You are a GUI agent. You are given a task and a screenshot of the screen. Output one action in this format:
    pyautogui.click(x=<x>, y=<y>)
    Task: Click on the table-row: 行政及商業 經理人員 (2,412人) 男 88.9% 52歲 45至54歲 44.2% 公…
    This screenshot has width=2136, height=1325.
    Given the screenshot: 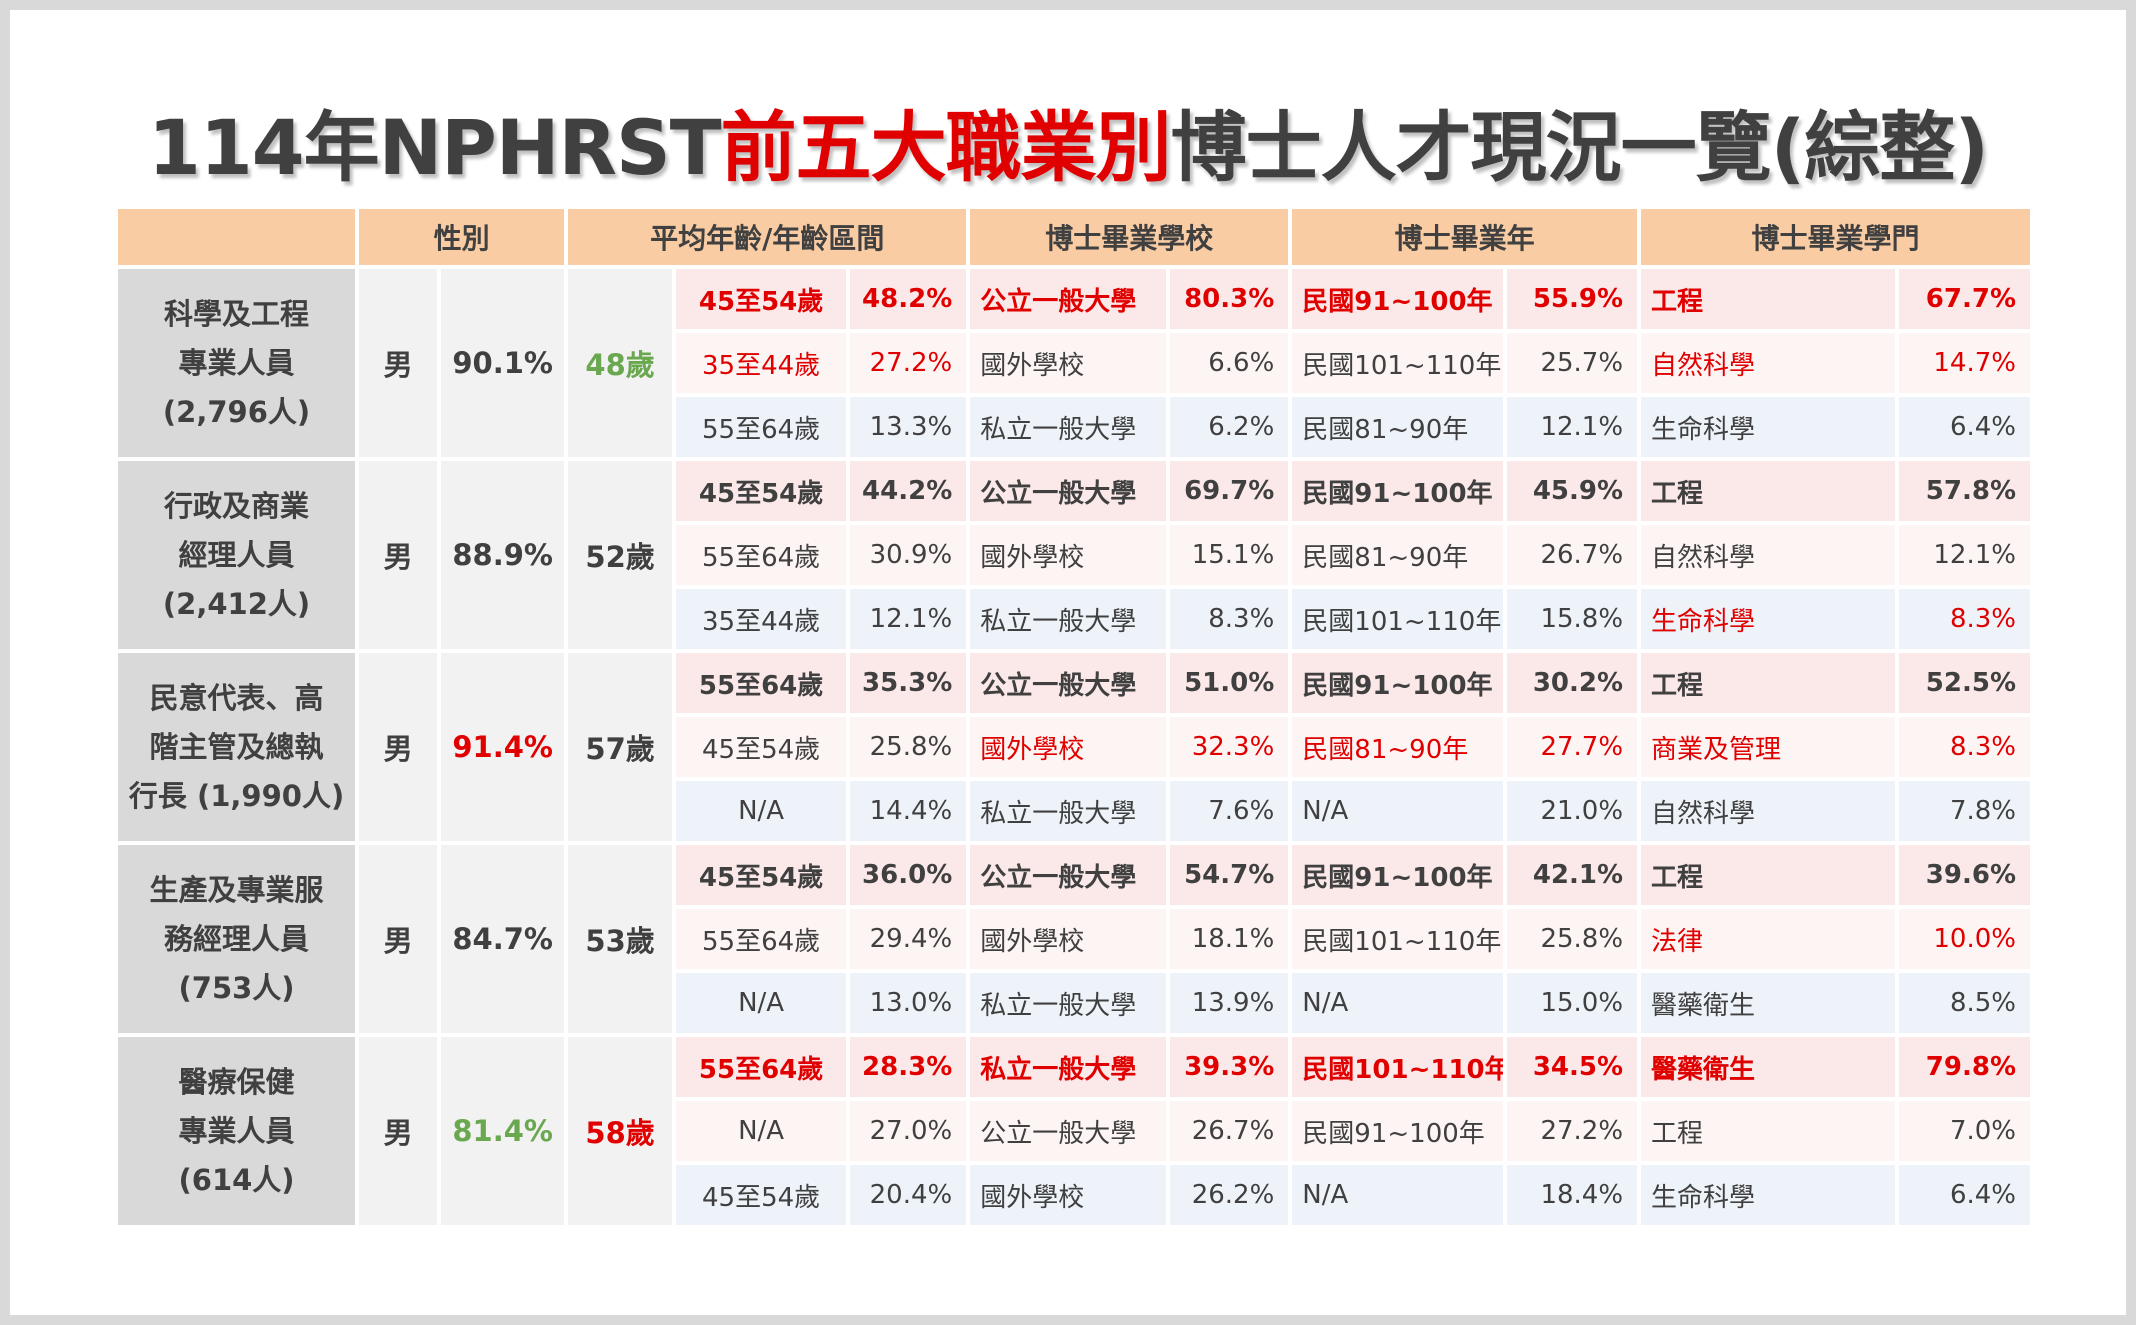 What is the action you would take?
    pyautogui.click(x=1074, y=555)
    